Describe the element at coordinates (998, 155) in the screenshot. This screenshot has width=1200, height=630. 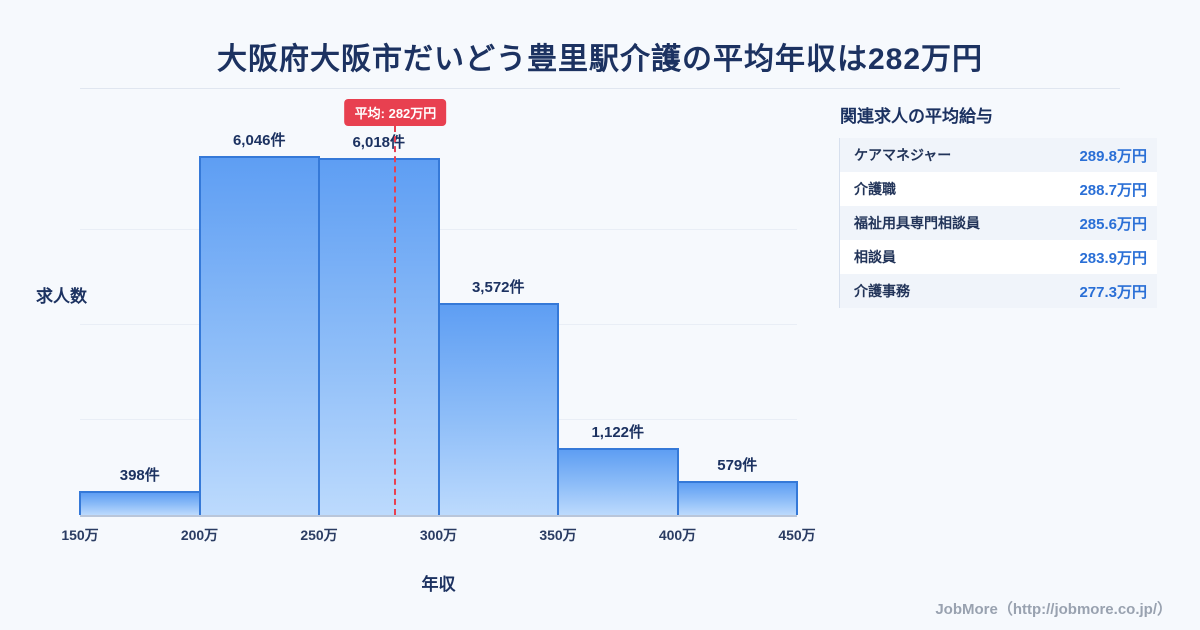
I see `related-job-row: ケアマネジャー 289.8万円` at that location.